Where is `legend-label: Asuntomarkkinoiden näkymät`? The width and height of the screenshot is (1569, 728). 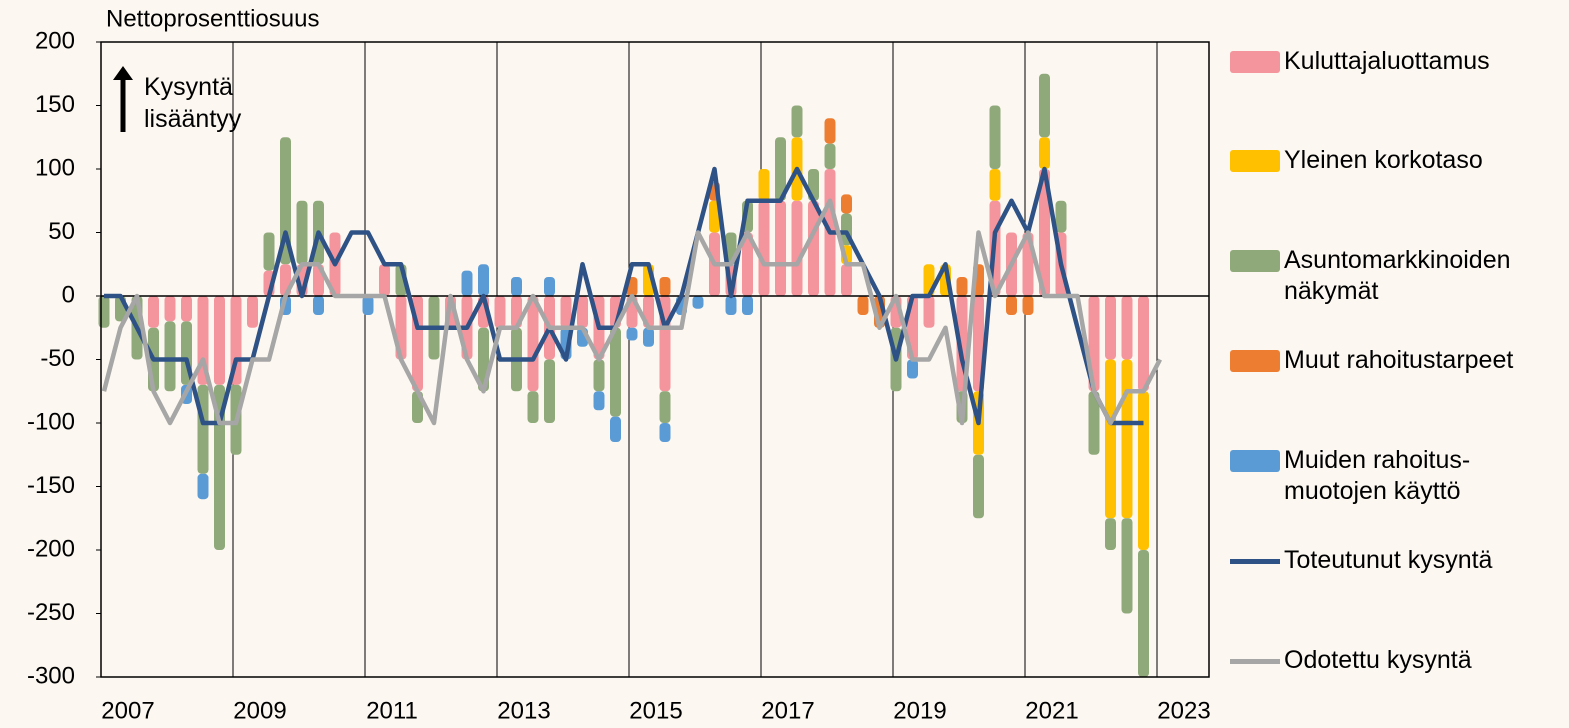 legend-label: Asuntomarkkinoiden näkymät is located at coordinates (1397, 275).